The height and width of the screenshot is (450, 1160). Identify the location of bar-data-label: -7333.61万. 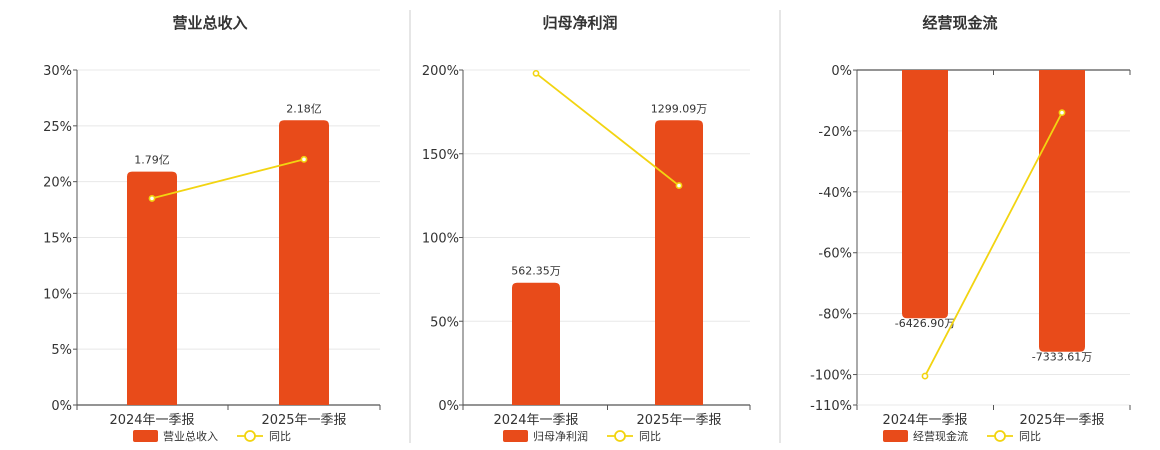
(1062, 357).